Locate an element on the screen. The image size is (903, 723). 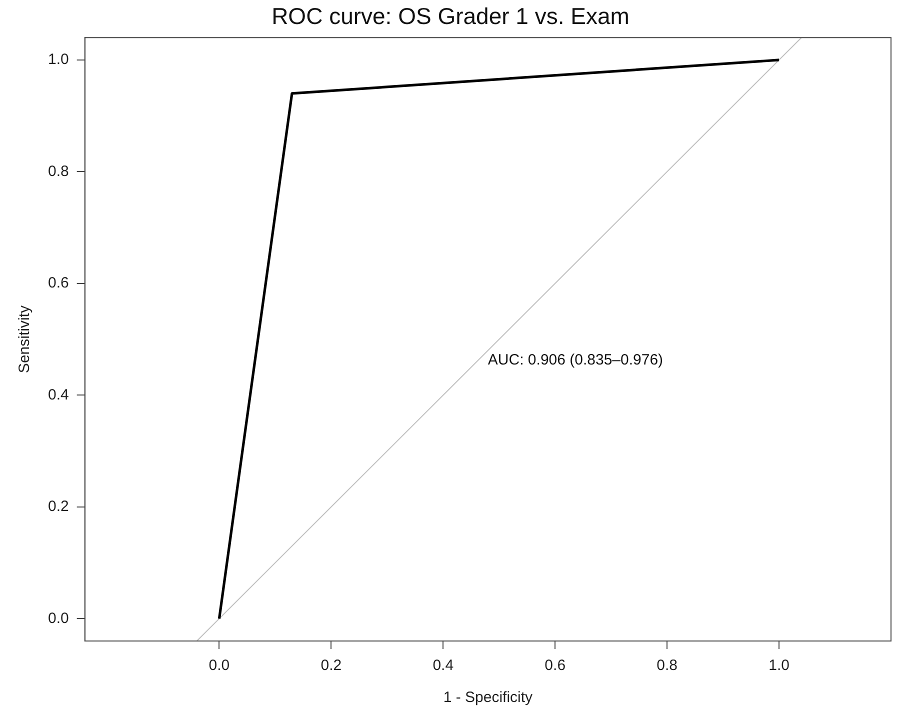
y-axis-title: Sensitivity is located at coordinates (25, 339).